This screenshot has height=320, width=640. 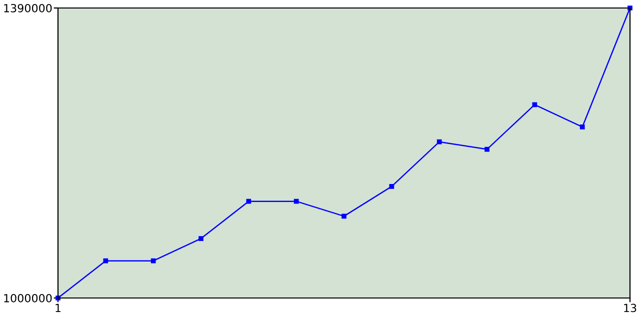 I want to click on y-tick-label: 1390000, so click(x=28, y=8).